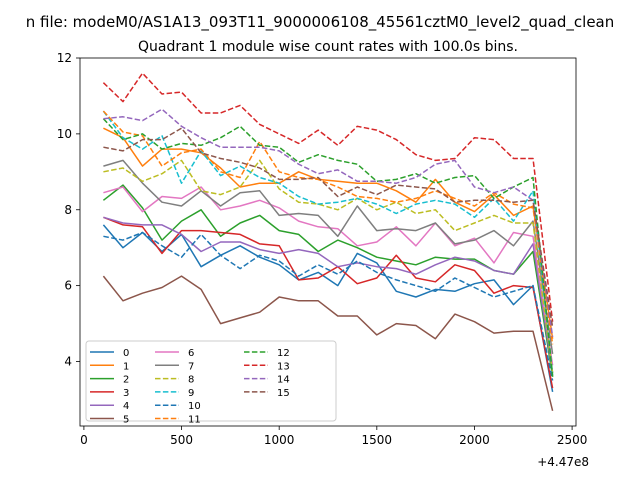  What do you see at coordinates (126, 366) in the screenshot?
I see `legend-label-1: 1` at bounding box center [126, 366].